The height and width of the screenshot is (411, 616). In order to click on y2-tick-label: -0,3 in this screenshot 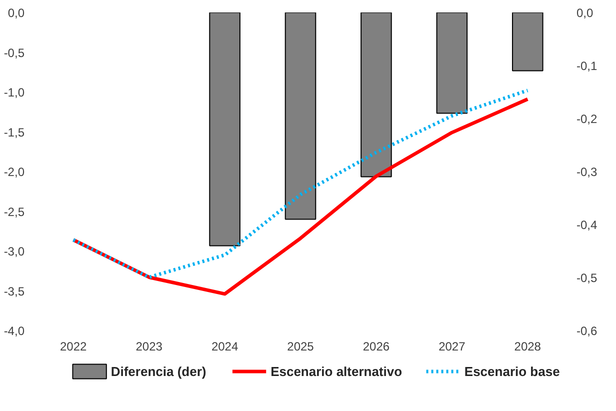, I will do `click(587, 172)`.